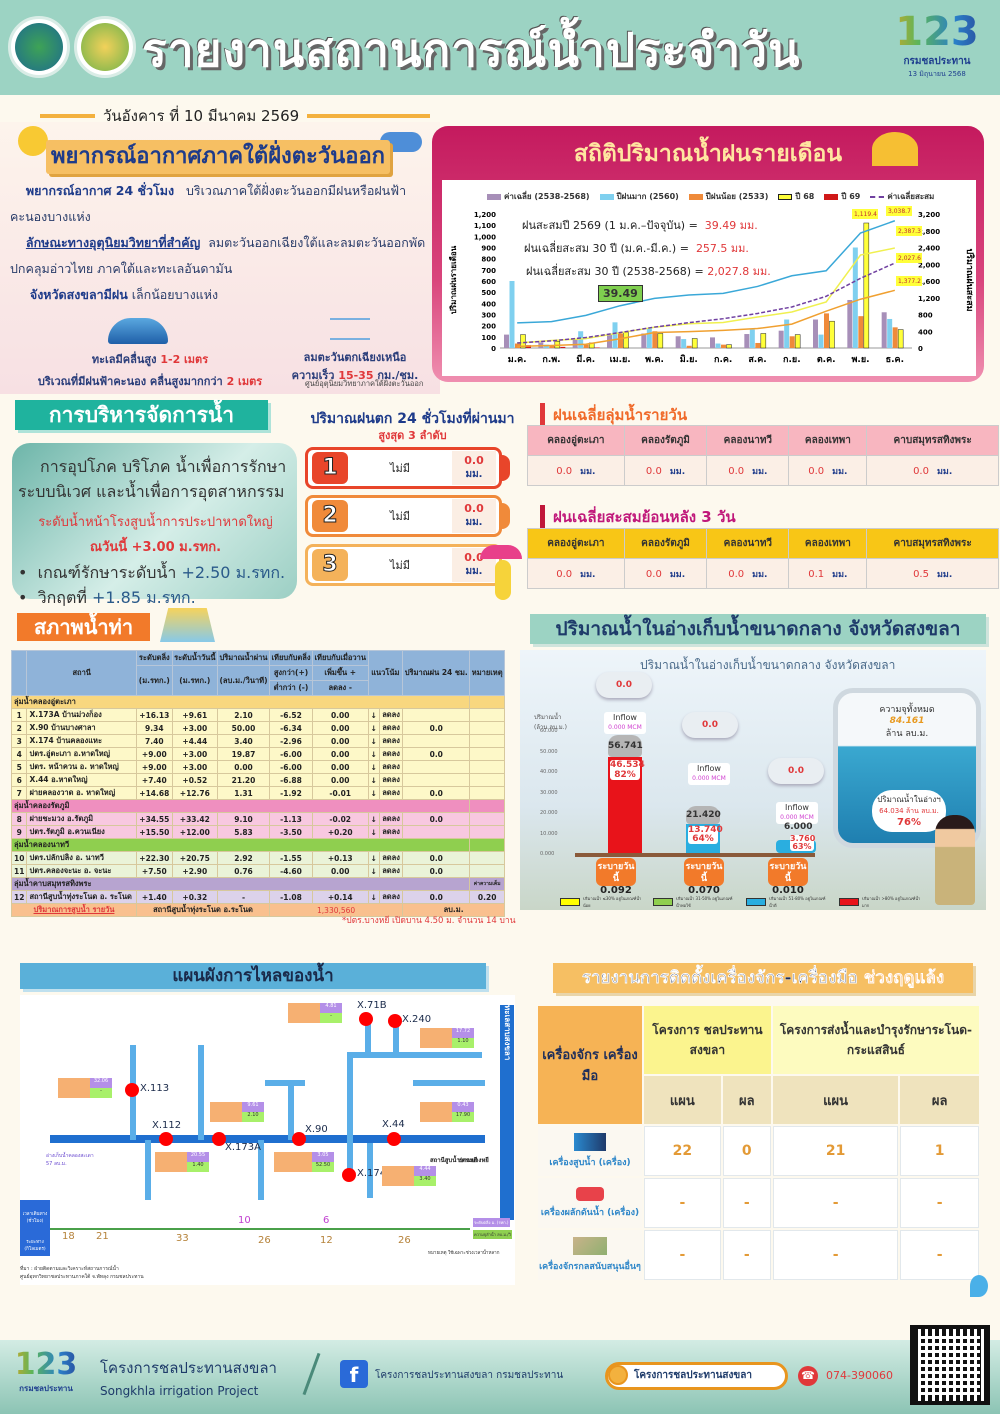 Image resolution: width=1000 pixels, height=1414 pixels. I want to click on header-banner, so click(500, 47).